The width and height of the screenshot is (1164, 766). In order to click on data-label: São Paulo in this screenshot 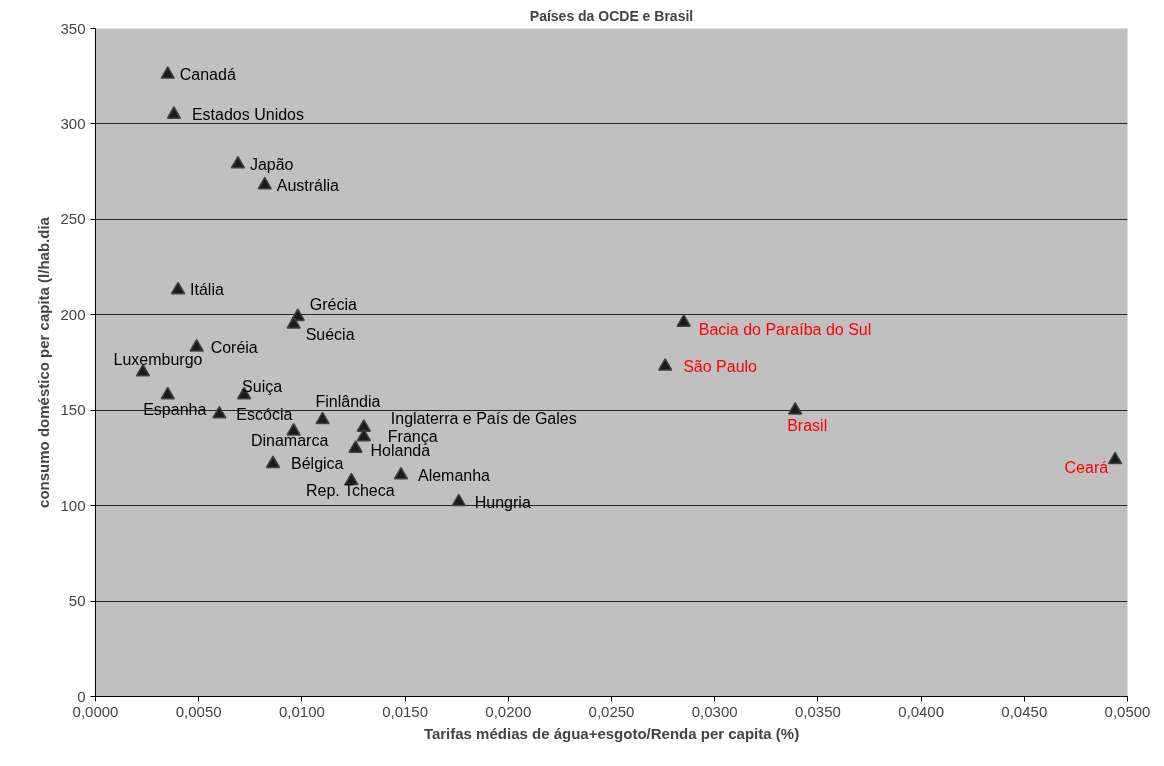, I will do `click(720, 366)`.